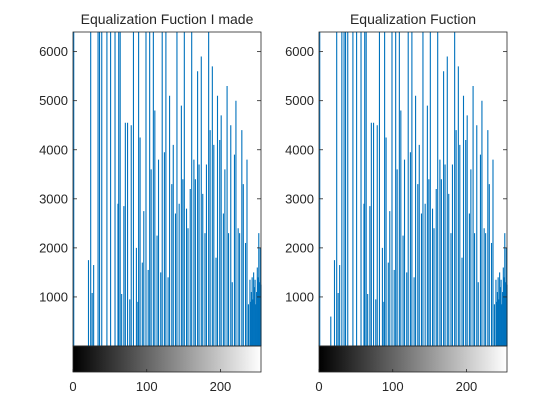 The image size is (560, 420). What do you see at coordinates (413, 19) in the screenshot?
I see `chart-title: Equalization Fuction` at bounding box center [413, 19].